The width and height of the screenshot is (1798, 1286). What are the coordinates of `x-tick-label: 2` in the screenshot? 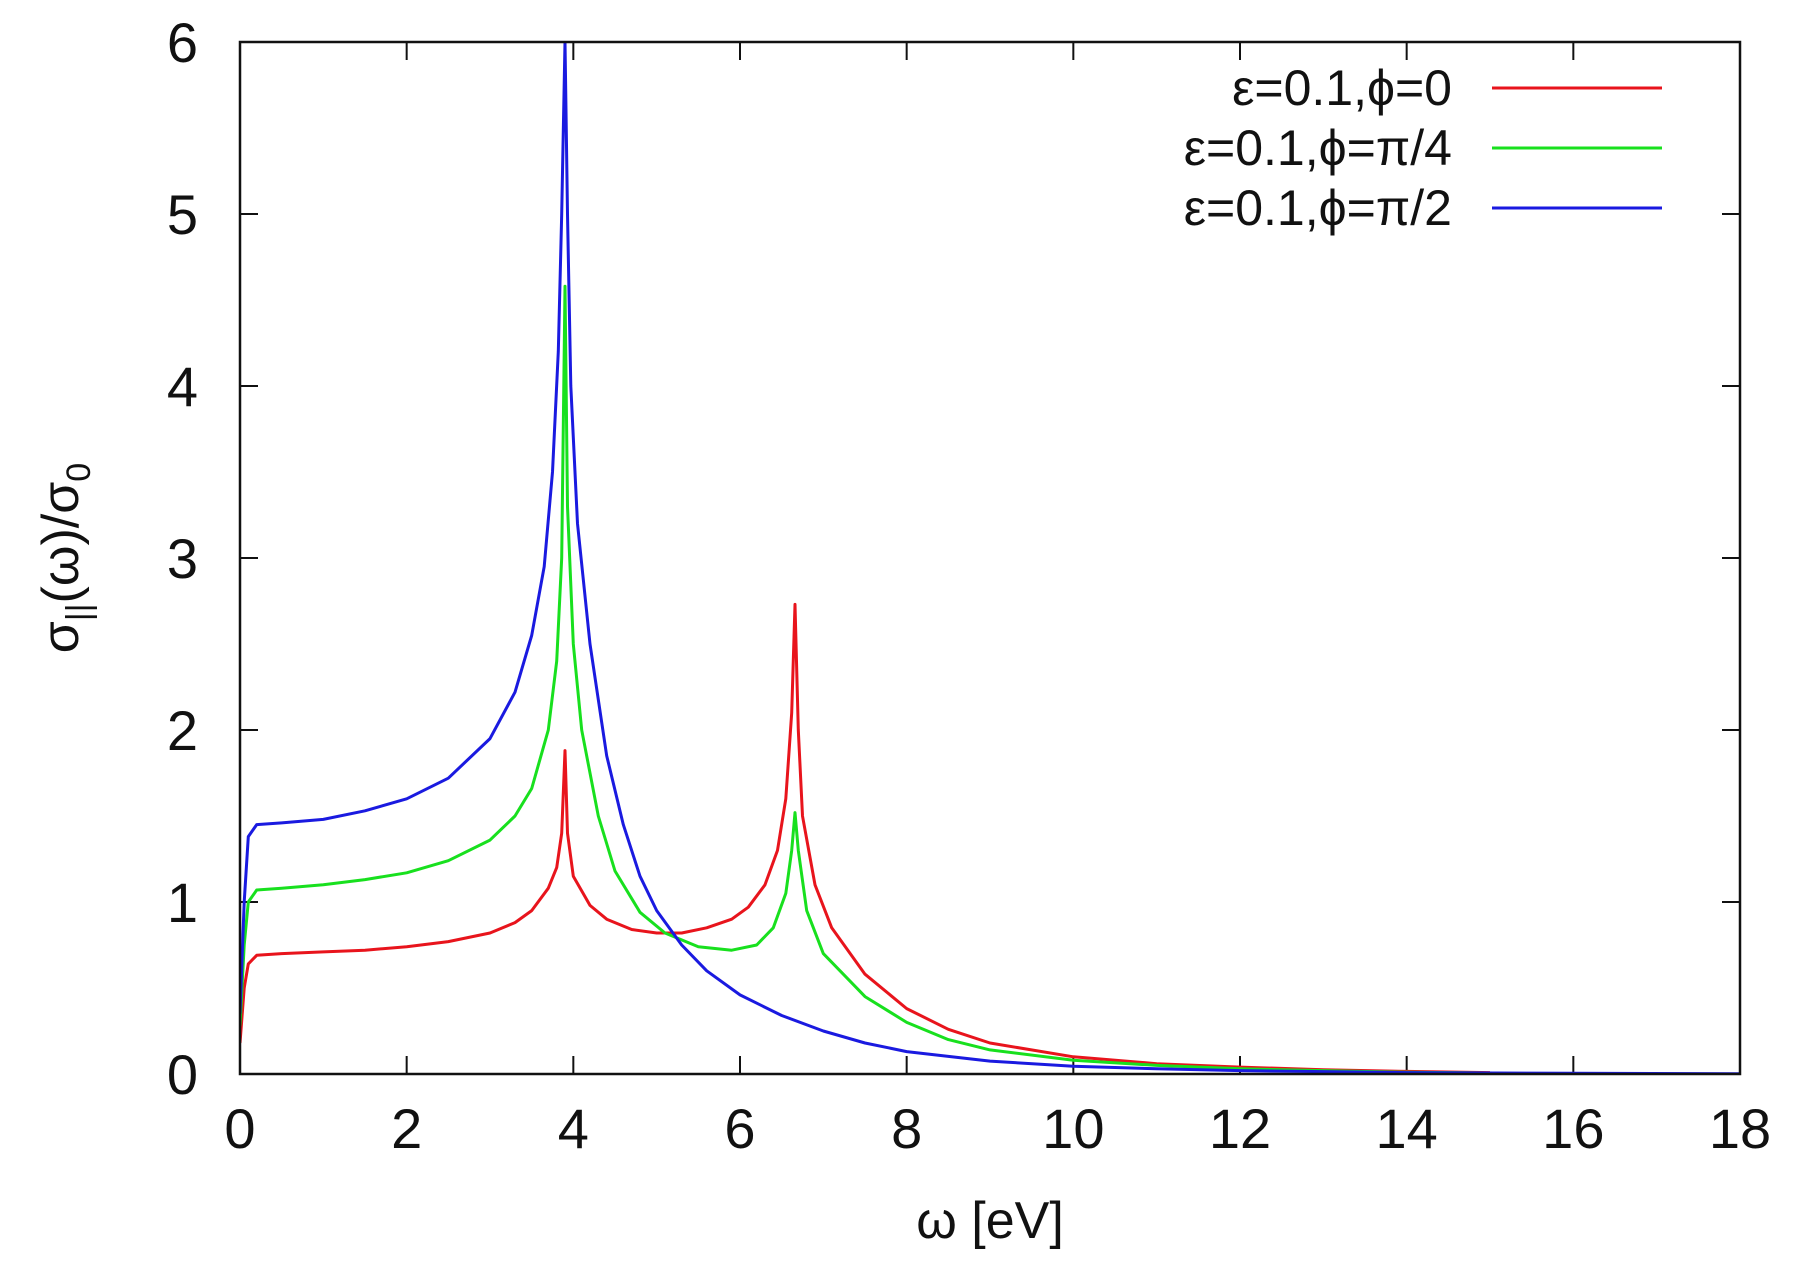 It's located at (406, 1128).